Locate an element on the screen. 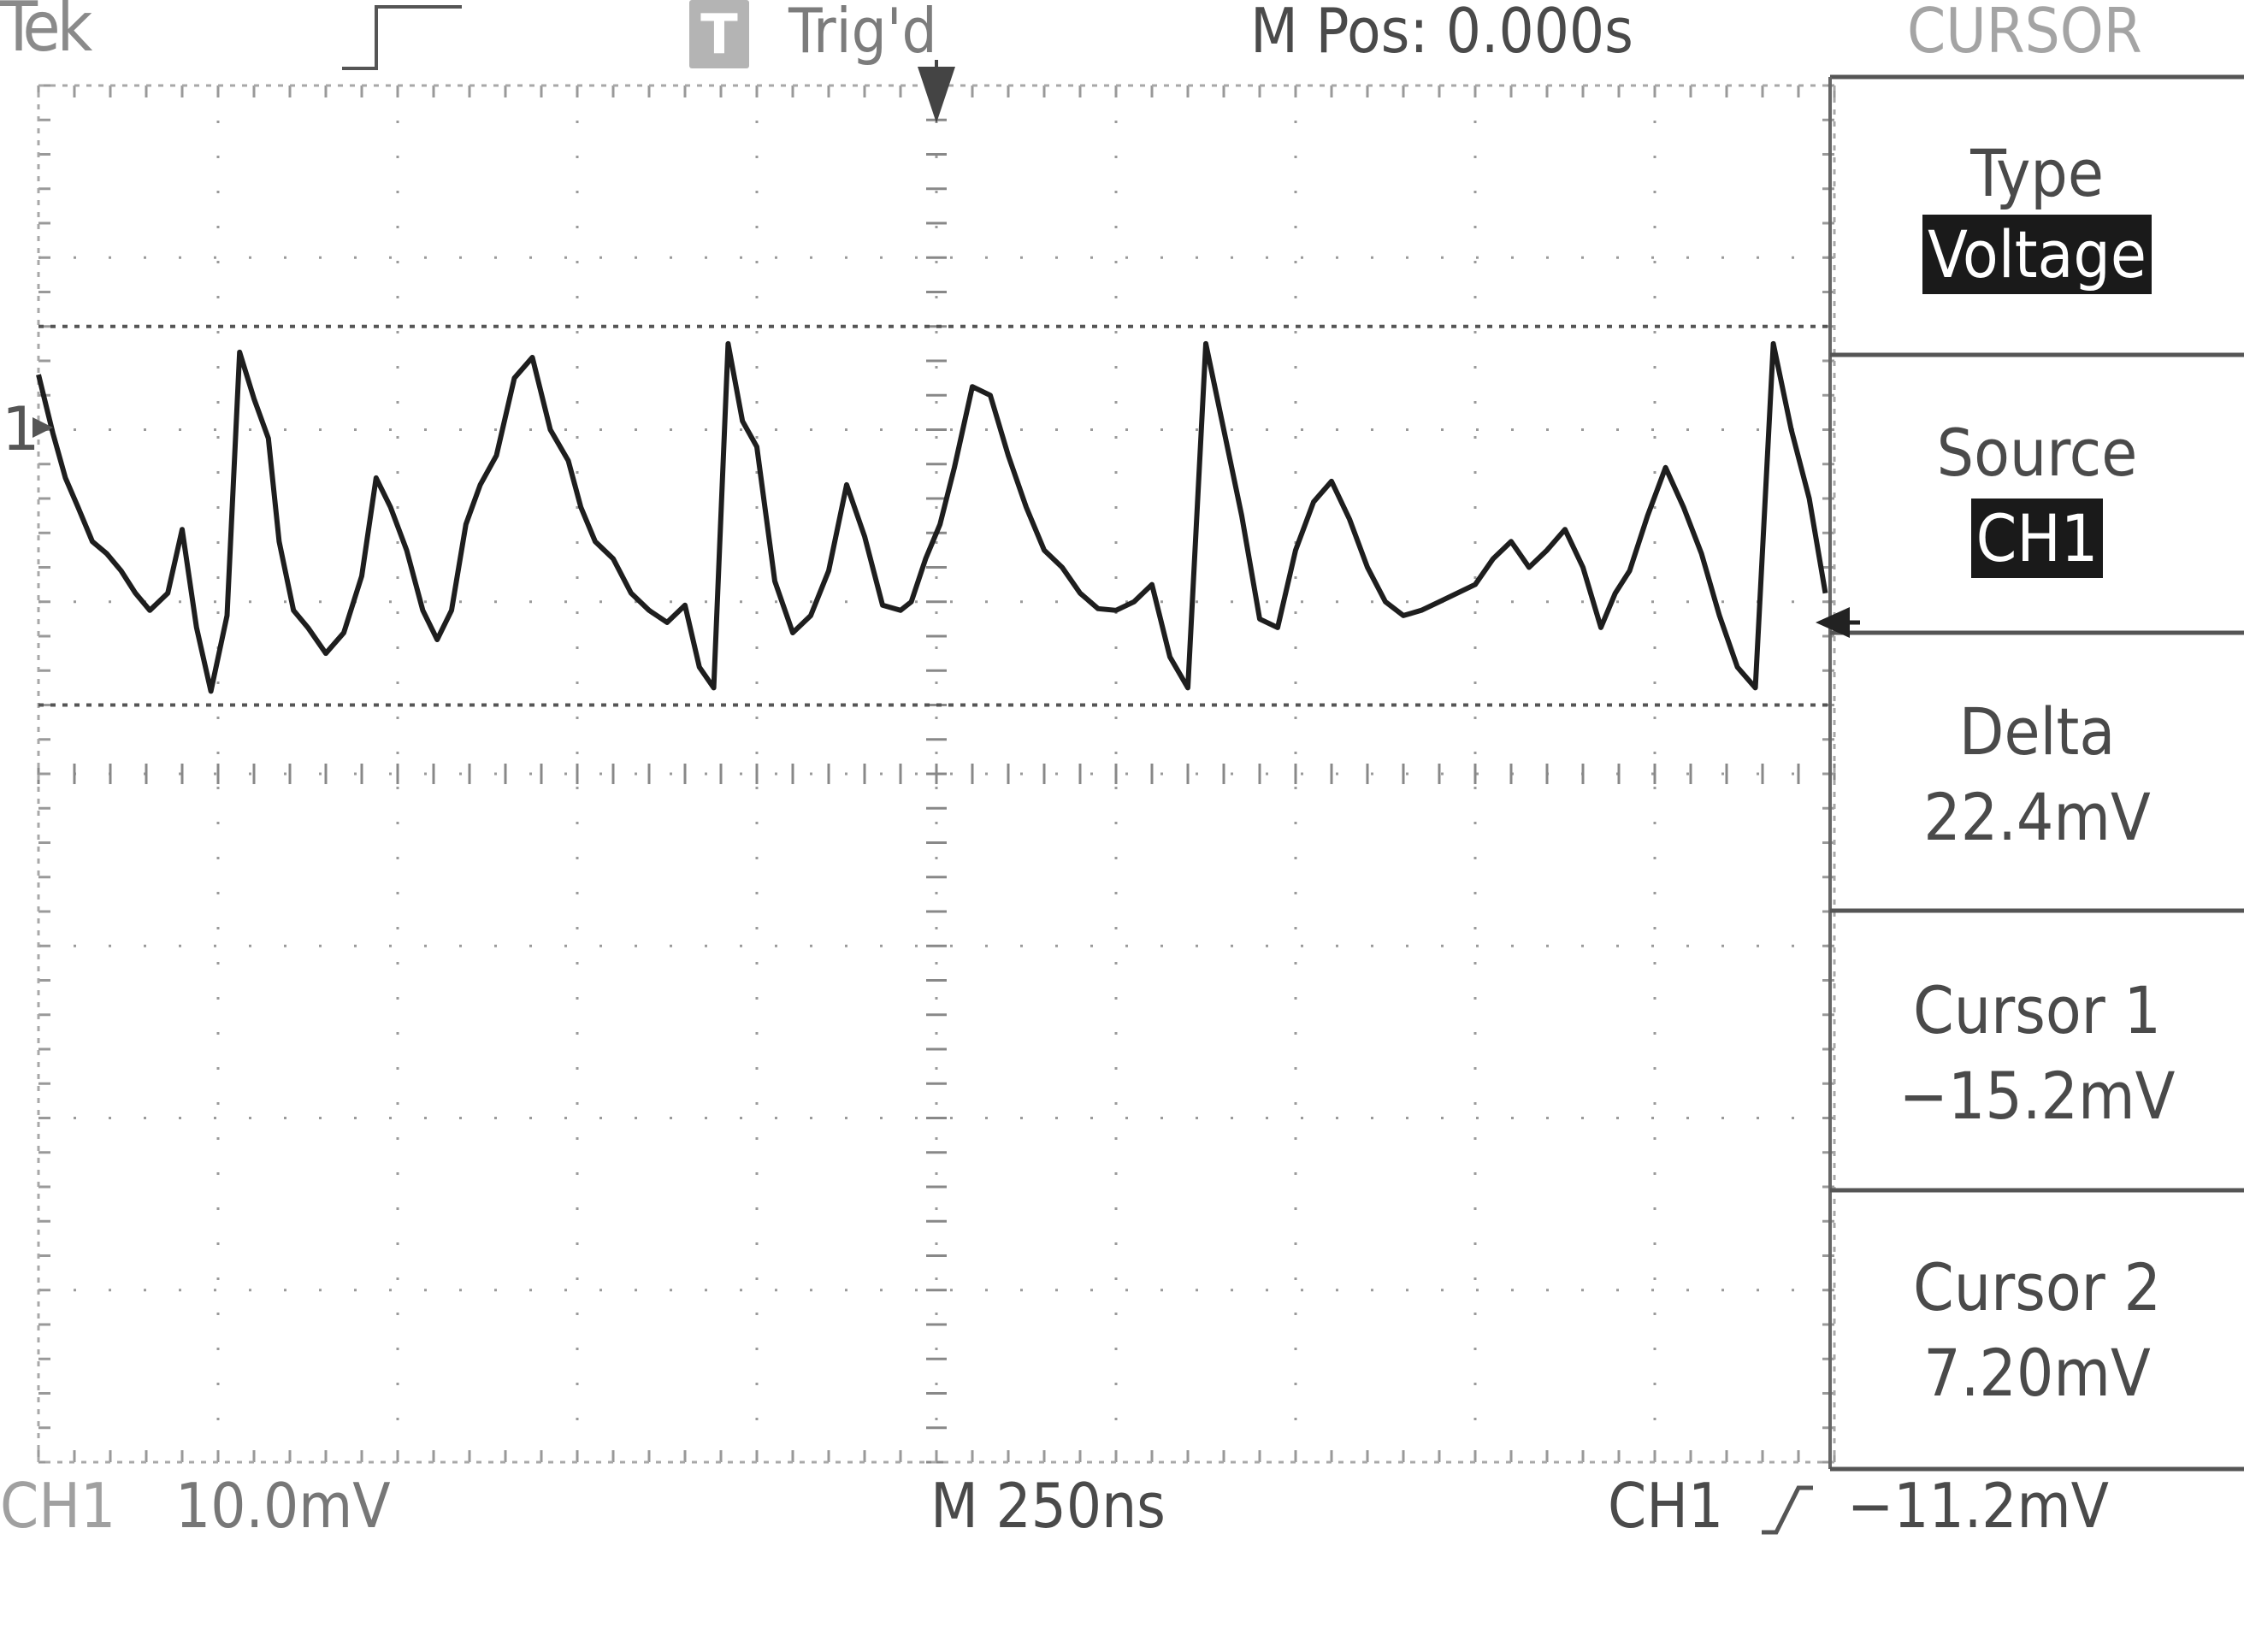 The height and width of the screenshot is (1652, 2244). timebase: M 250ns is located at coordinates (1048, 1506).